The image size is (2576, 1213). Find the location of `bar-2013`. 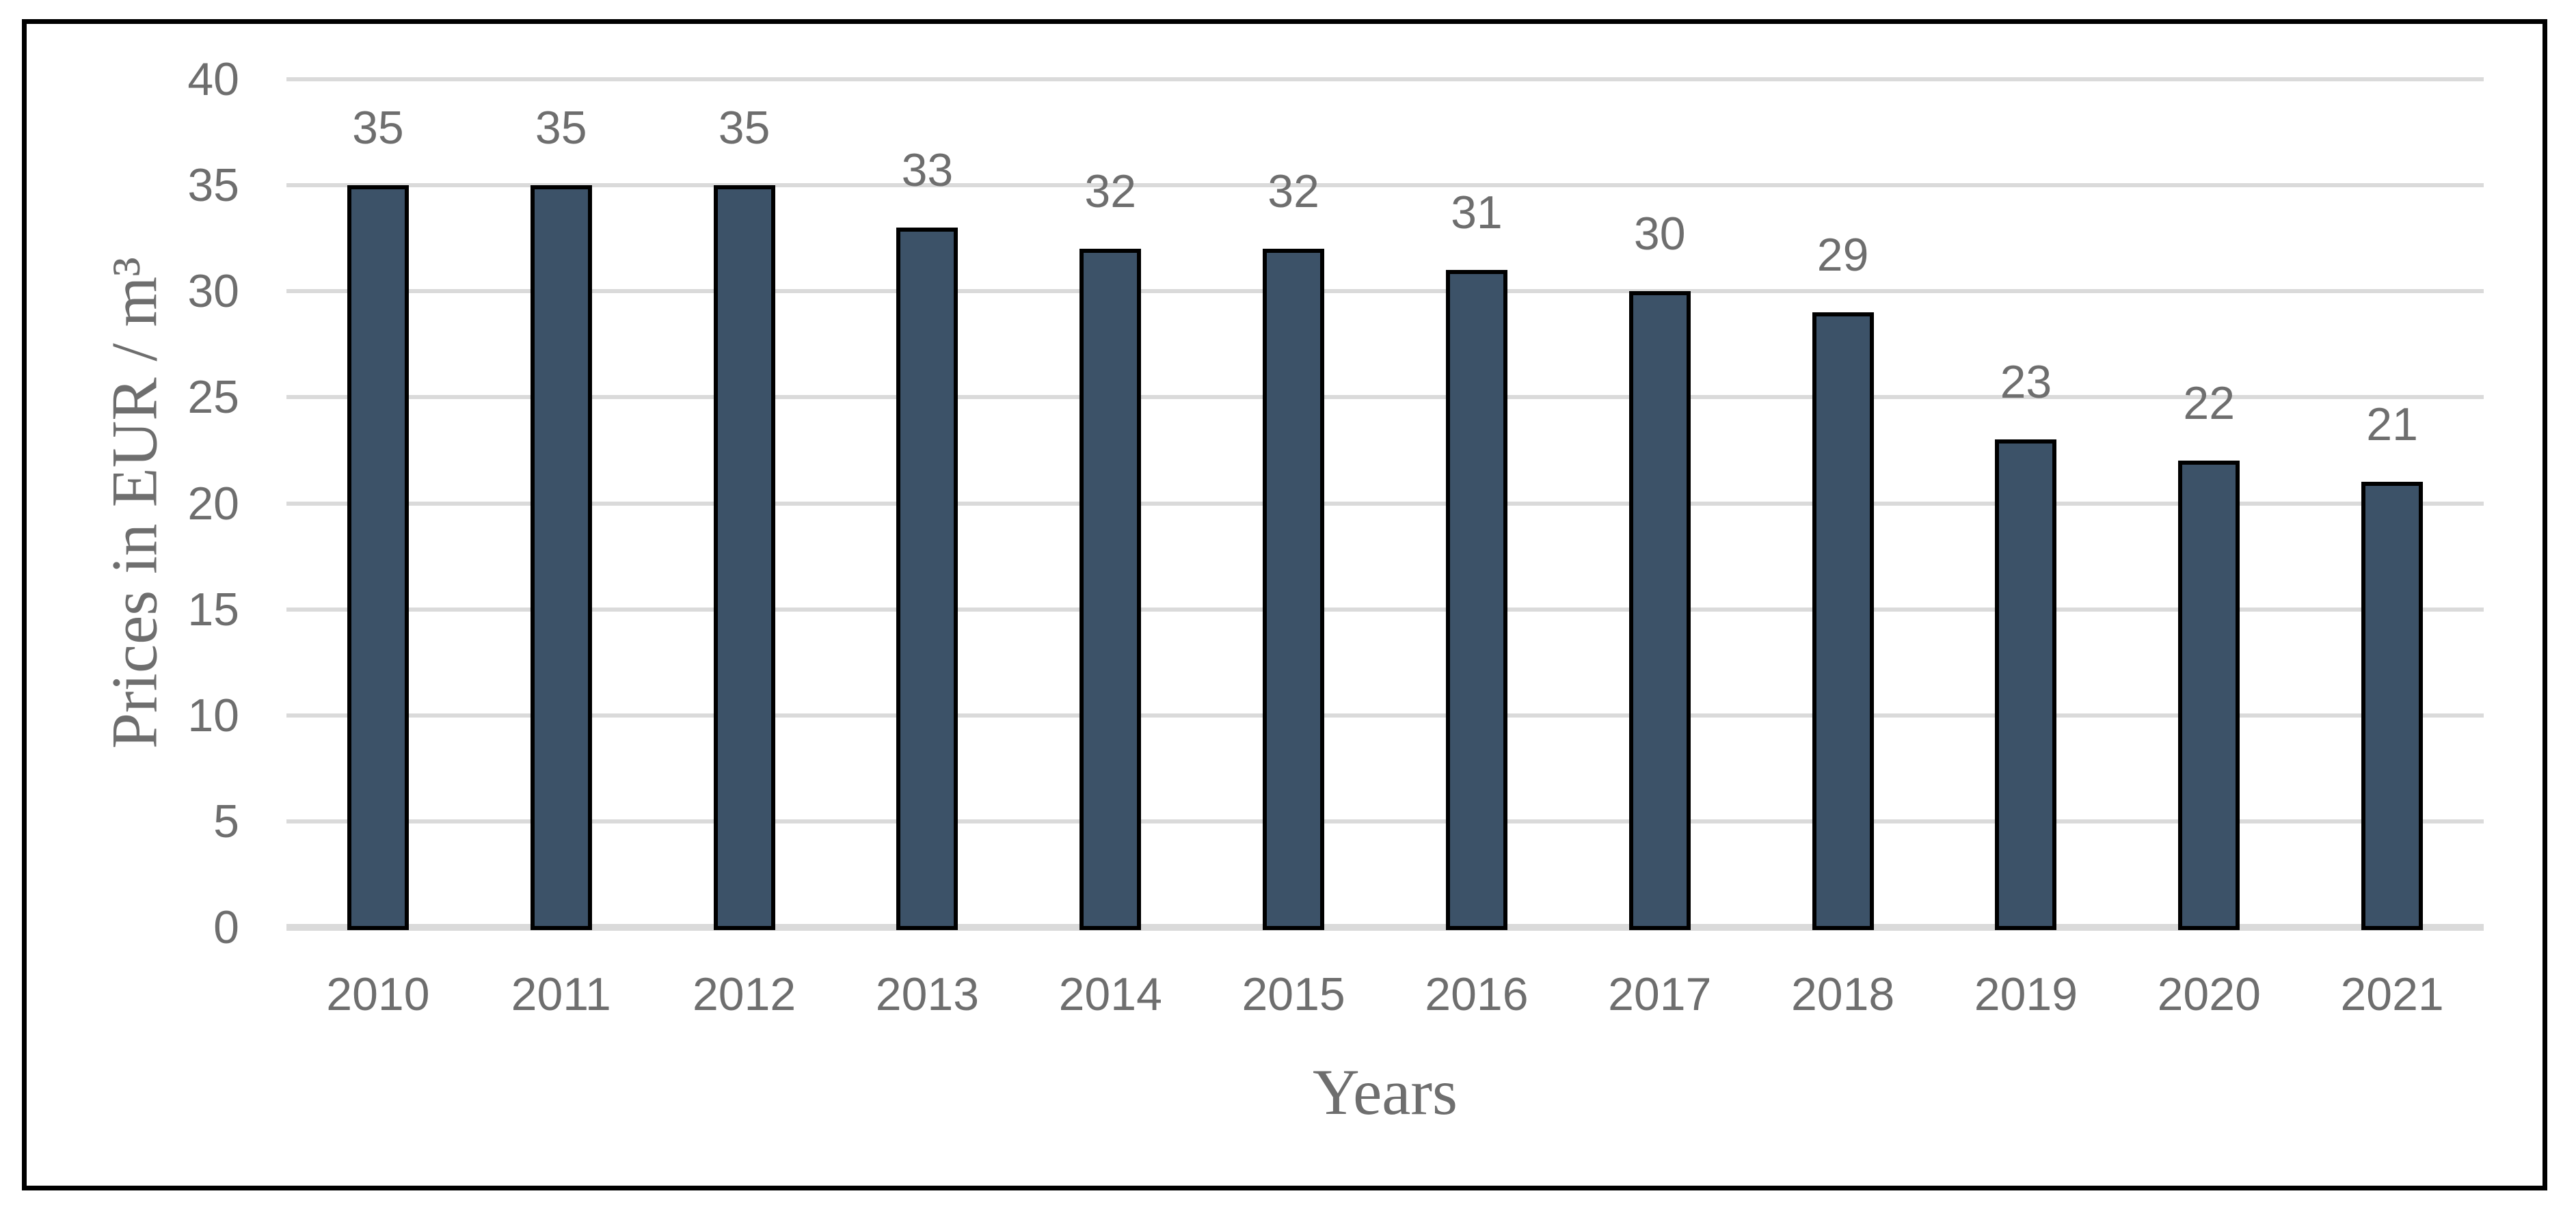

bar-2013 is located at coordinates (927, 579).